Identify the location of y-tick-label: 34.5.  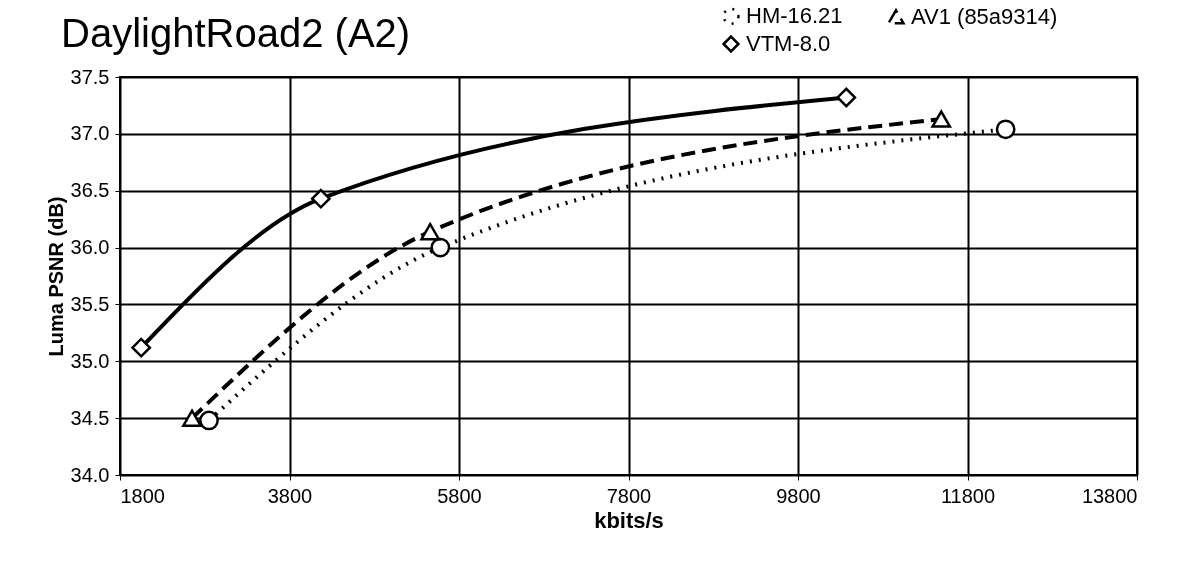
(90, 417).